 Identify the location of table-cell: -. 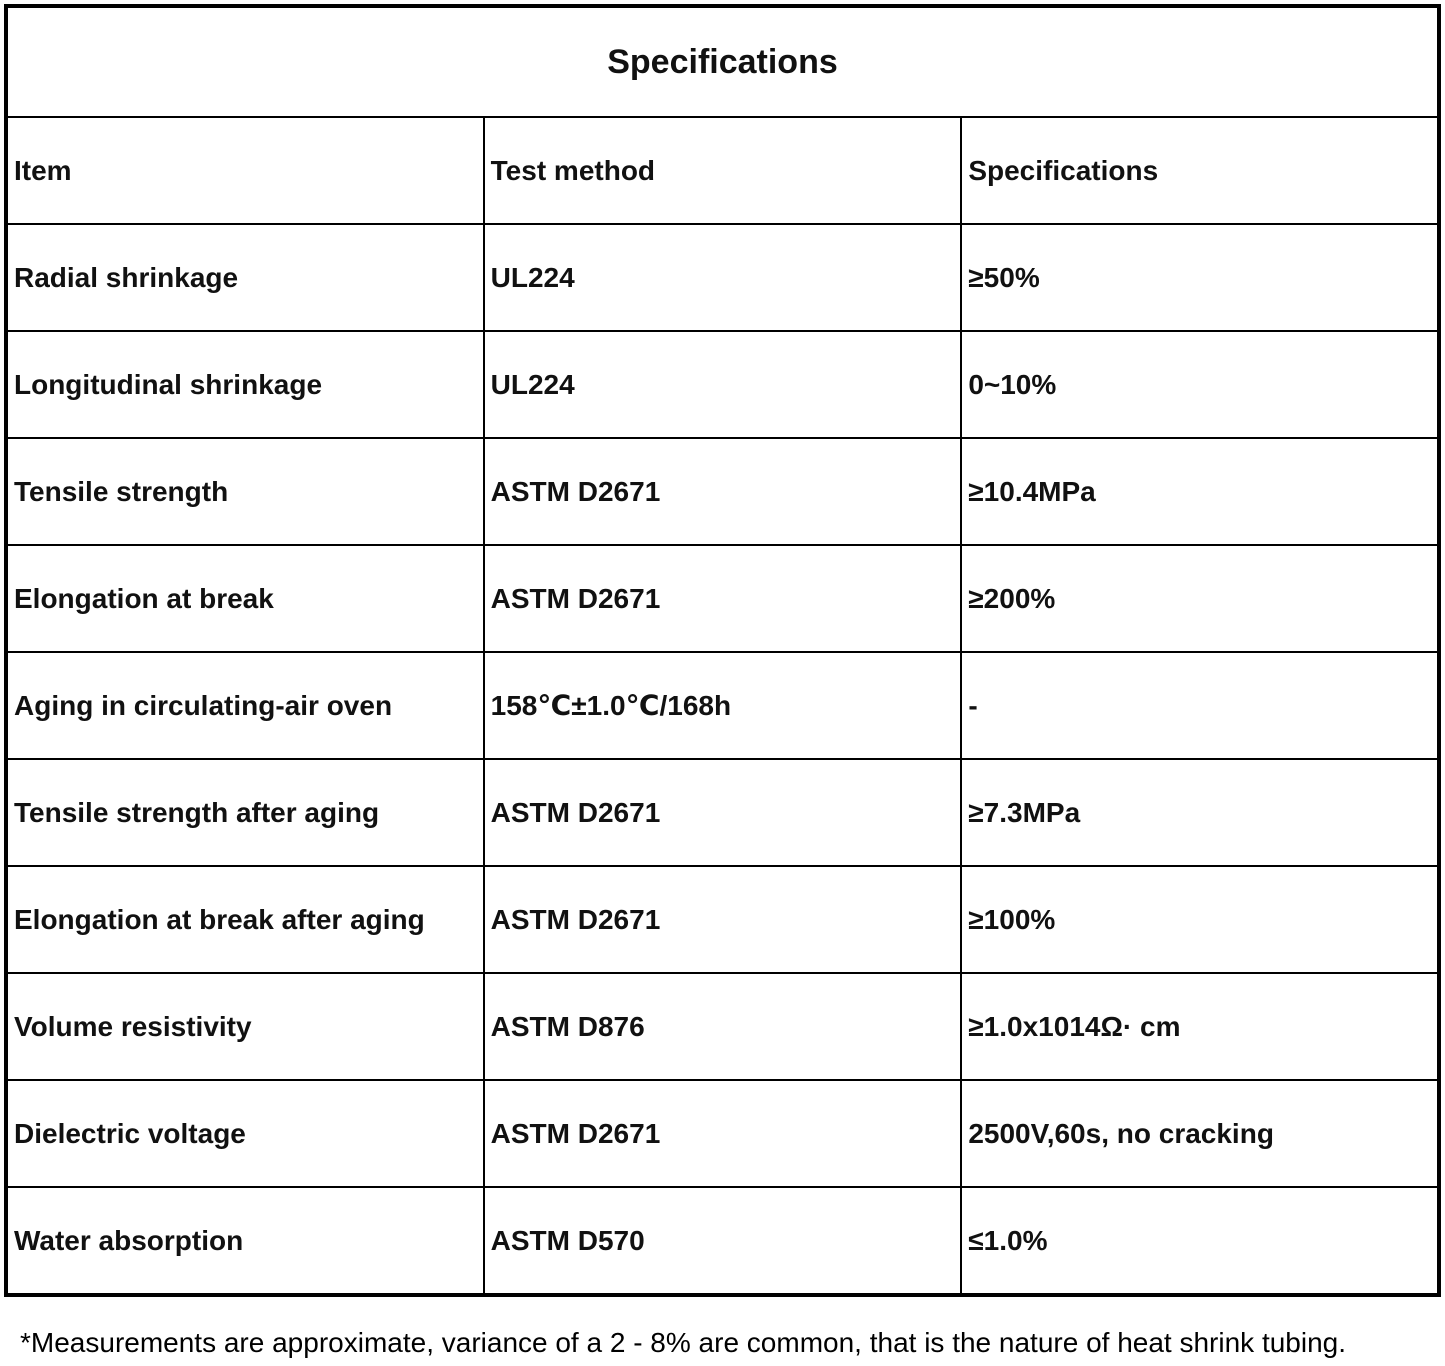
(1200, 705).